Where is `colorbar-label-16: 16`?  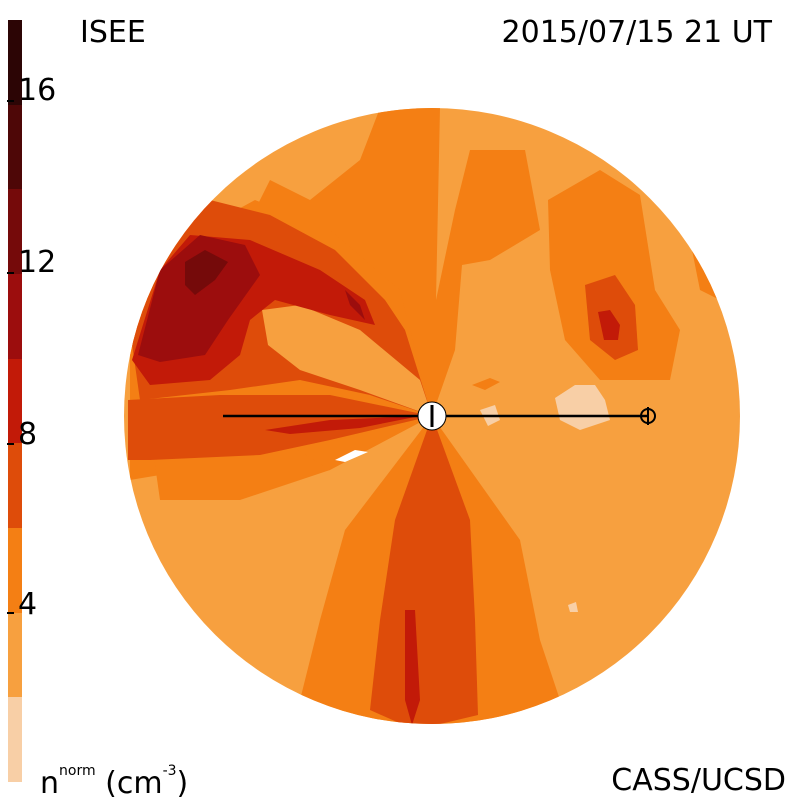
colorbar-label-16: 16 is located at coordinates (37, 90).